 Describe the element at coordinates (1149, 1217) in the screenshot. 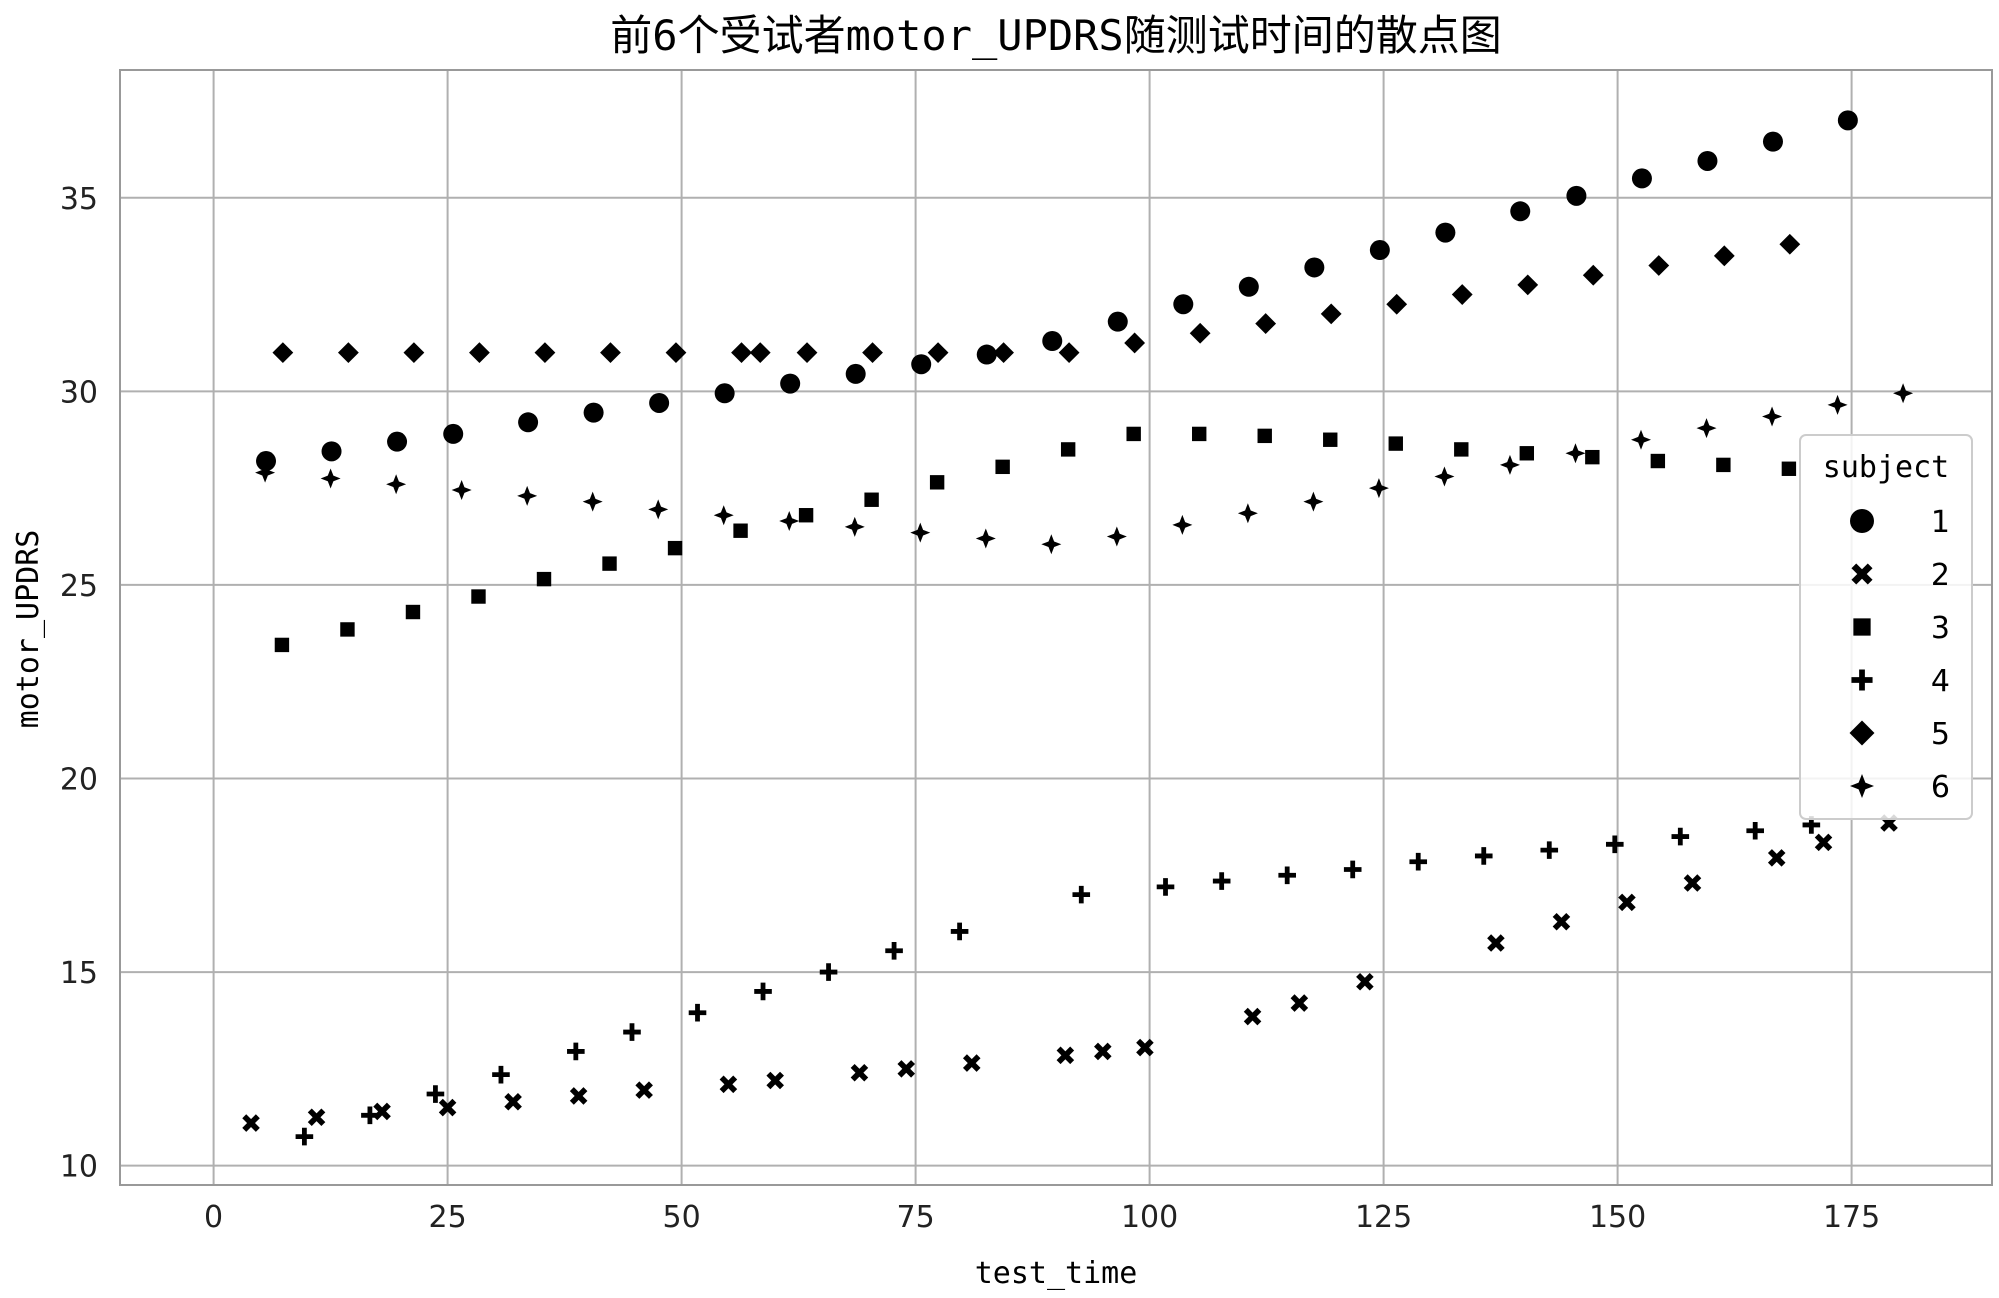

I see `x-tick-label: 100` at that location.